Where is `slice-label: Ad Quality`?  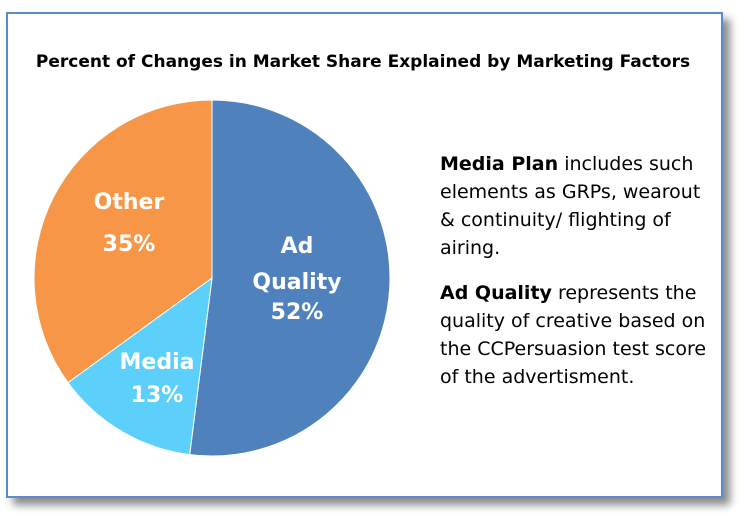
slice-label: Ad Quality is located at coordinates (296, 264).